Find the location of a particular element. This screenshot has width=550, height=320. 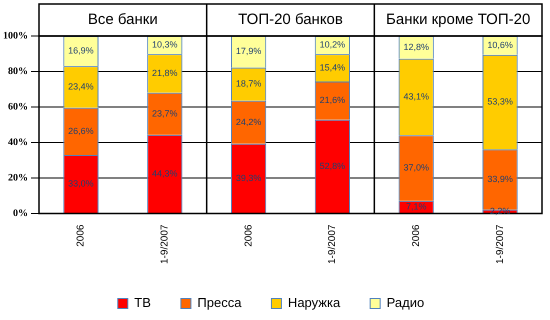

data-label: 37,0% is located at coordinates (416, 167).